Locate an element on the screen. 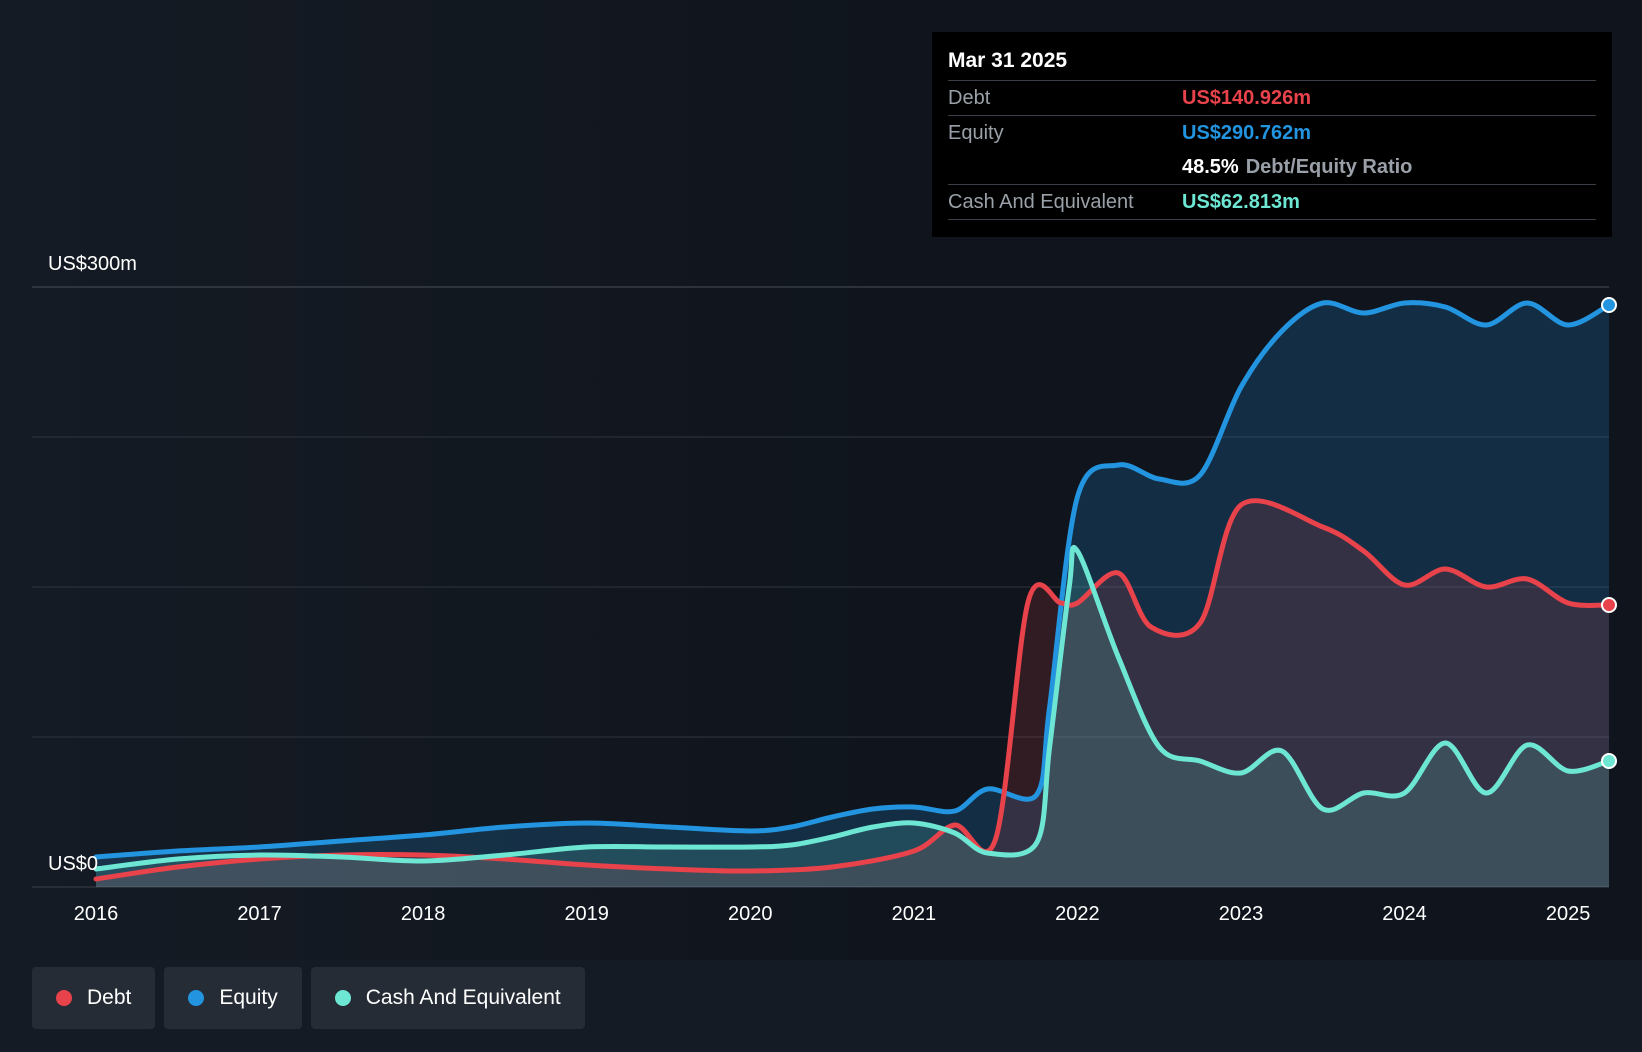 Image resolution: width=1642 pixels, height=1052 pixels. tooltip-row-debt: Debt US$140.926m is located at coordinates (1272, 98).